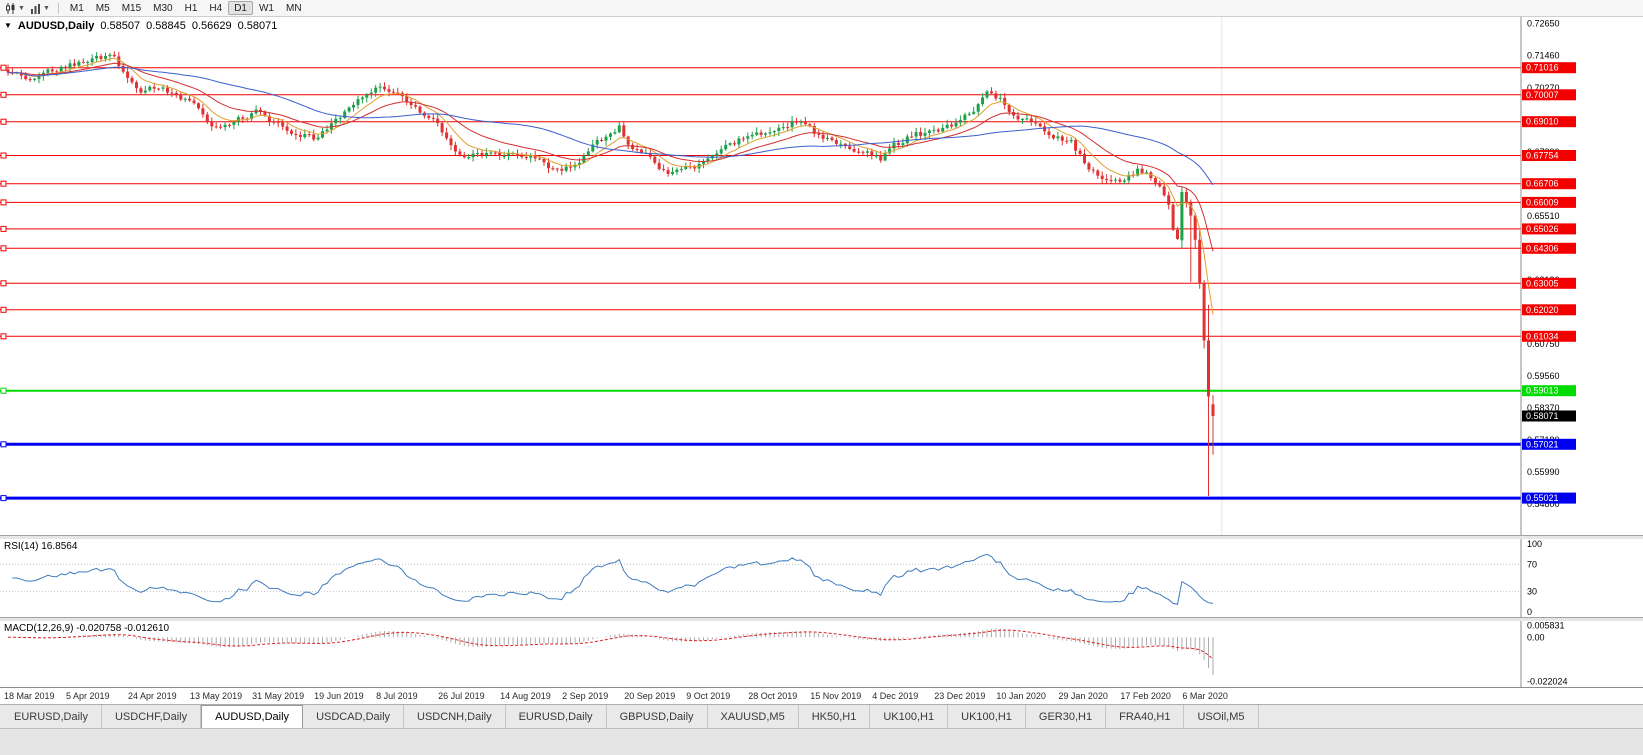 This screenshot has height=755, width=1643. I want to click on timeframe-button-w1: W1, so click(266, 8).